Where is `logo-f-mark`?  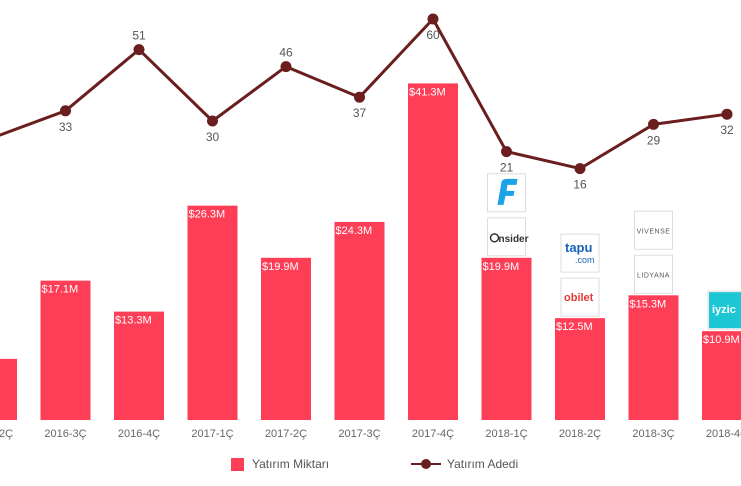
logo-f-mark is located at coordinates (507, 191).